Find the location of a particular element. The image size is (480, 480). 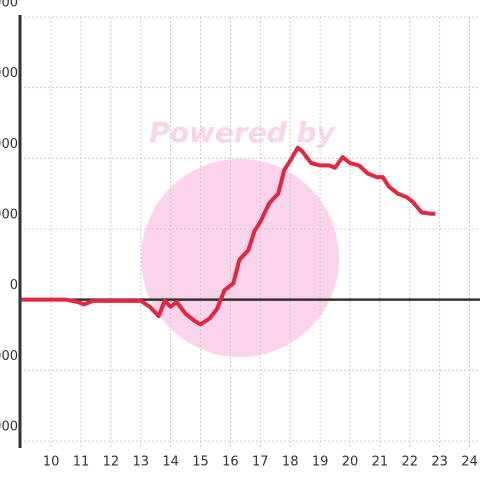

x-tick-label: 21 is located at coordinates (380, 462).